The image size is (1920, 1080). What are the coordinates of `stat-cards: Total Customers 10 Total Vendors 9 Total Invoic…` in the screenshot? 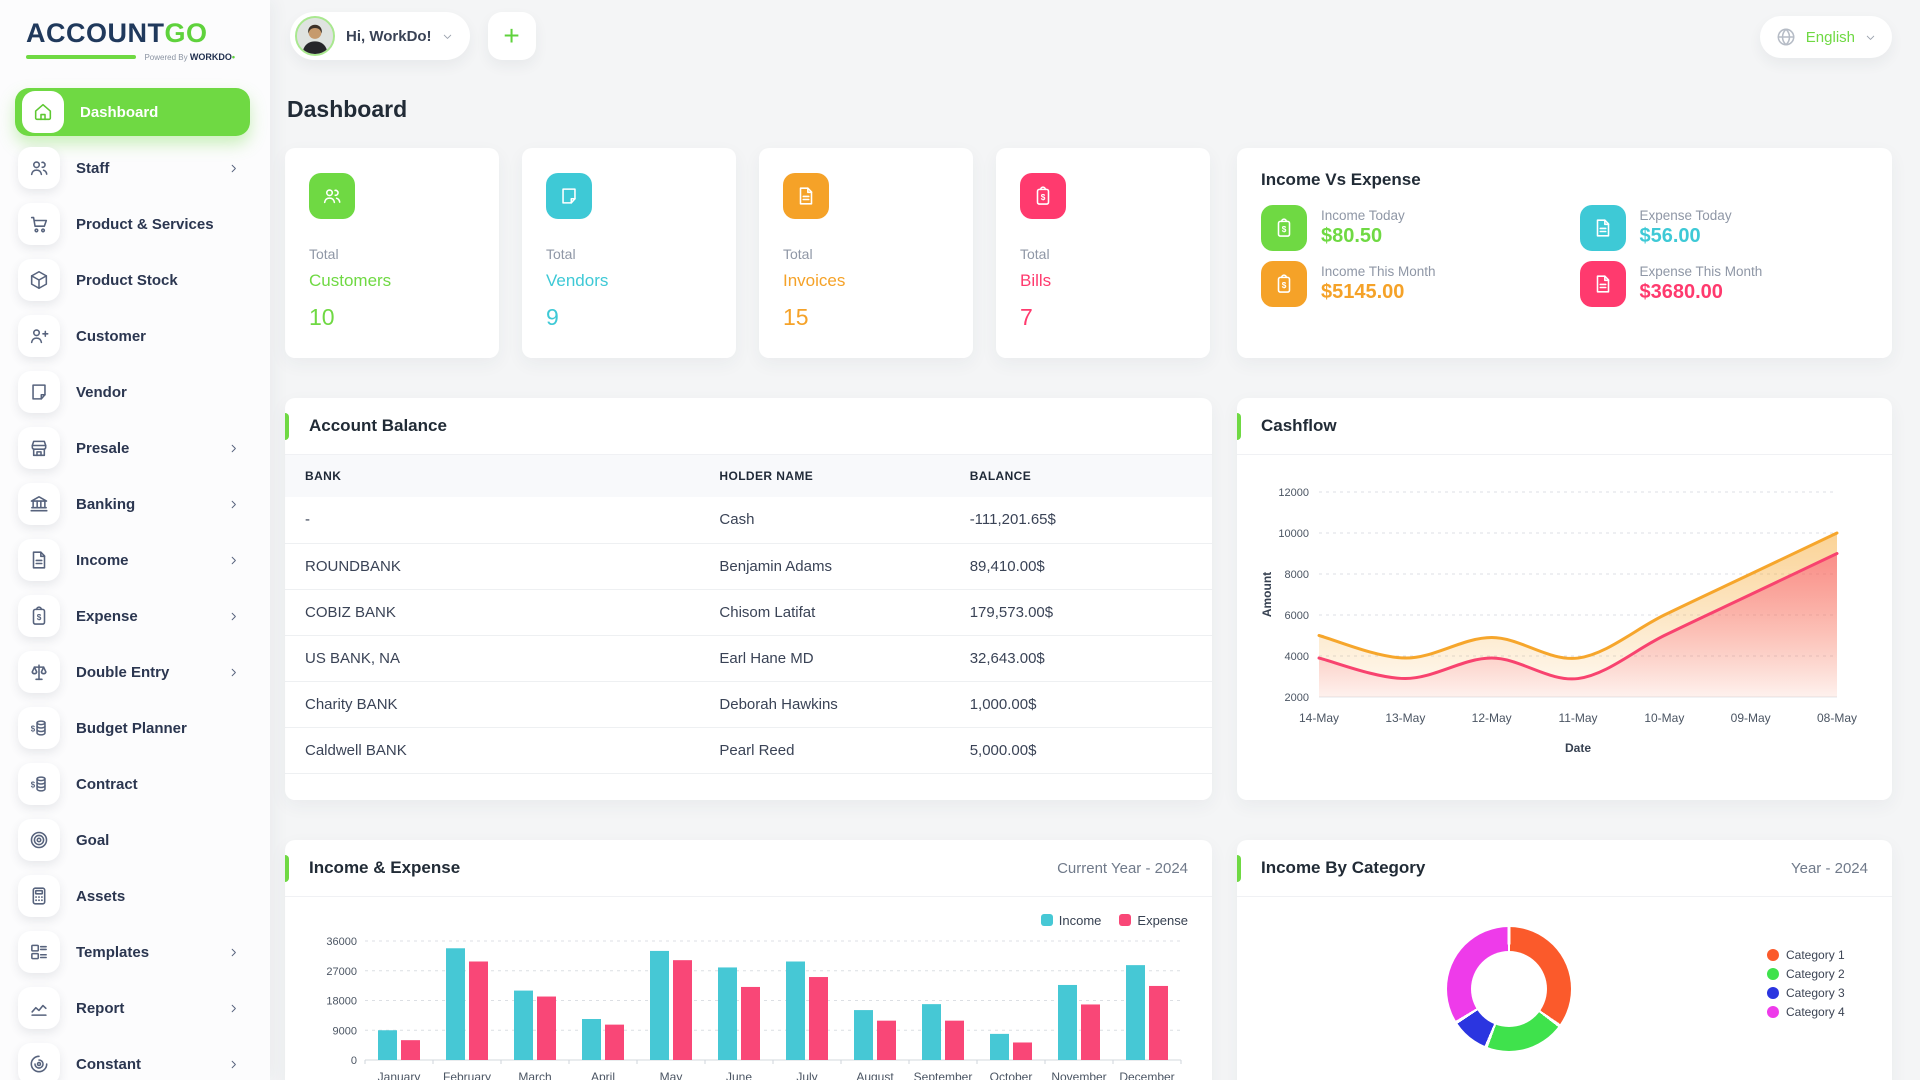 It's located at (748, 253).